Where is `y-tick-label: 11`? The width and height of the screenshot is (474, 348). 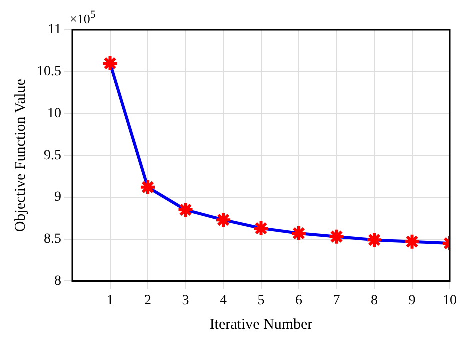 y-tick-label: 11 is located at coordinates (55, 30).